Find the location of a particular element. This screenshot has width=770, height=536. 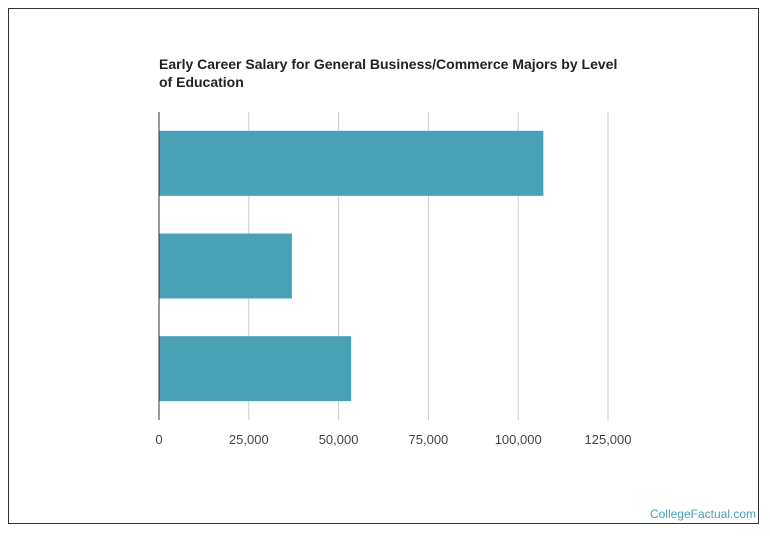

x-tick-label-4: 100,000 is located at coordinates (518, 439).